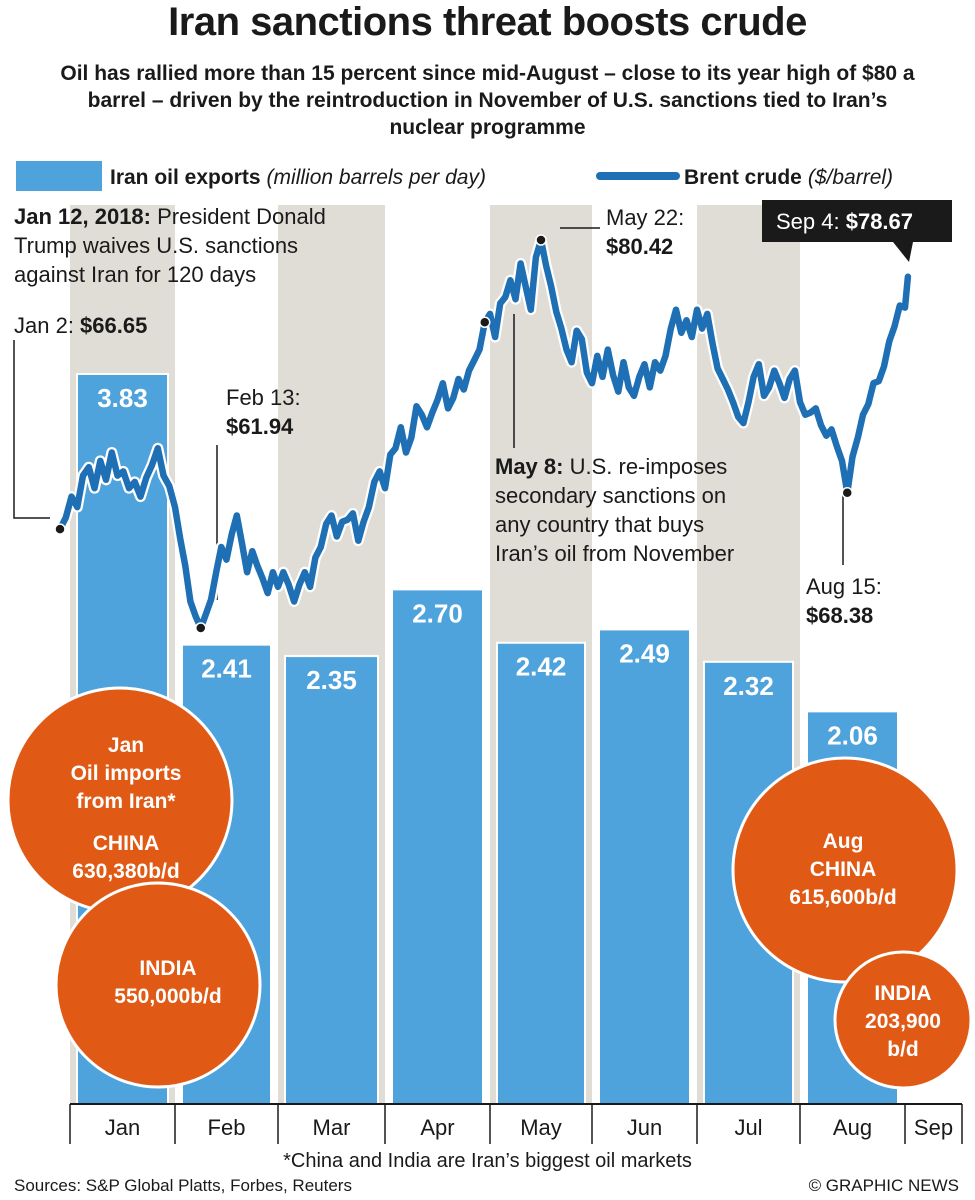 Image resolution: width=975 pixels, height=1200 pixels. Describe the element at coordinates (883, 1185) in the screenshot. I see `graphic-credit: © GRAPHIC NEWS` at that location.